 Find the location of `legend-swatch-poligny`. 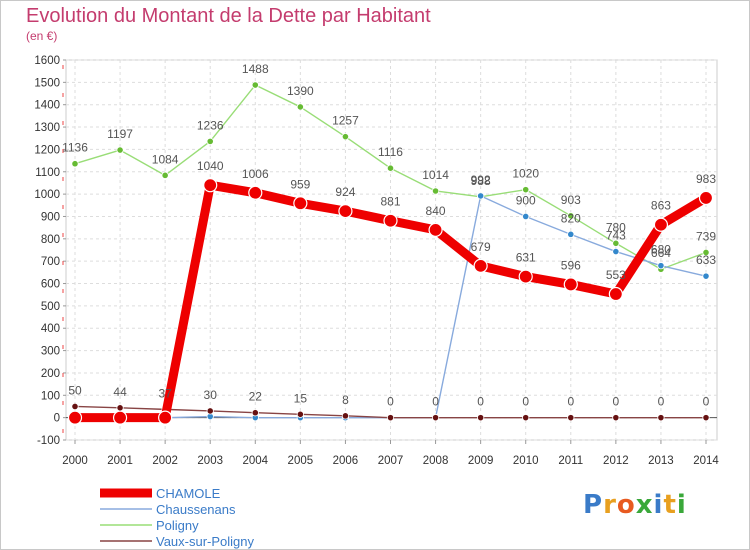

legend-swatch-poligny is located at coordinates (126, 525).